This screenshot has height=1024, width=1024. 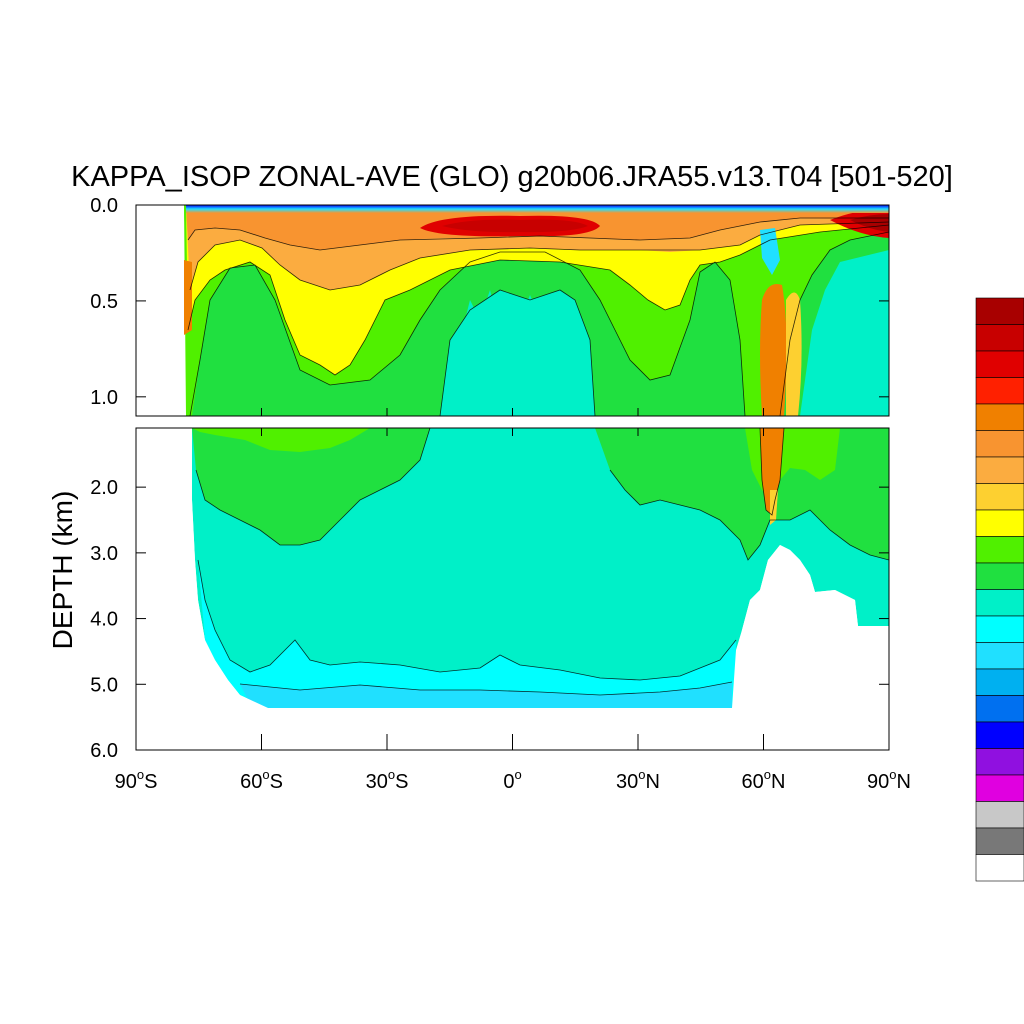 I want to click on x-tick-label: 90oN, so click(x=889, y=780).